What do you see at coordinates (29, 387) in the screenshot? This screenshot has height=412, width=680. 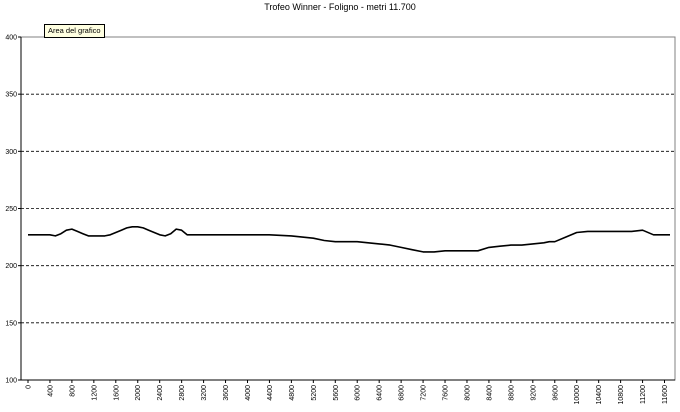 I see `x-tick-label-0: 0` at bounding box center [29, 387].